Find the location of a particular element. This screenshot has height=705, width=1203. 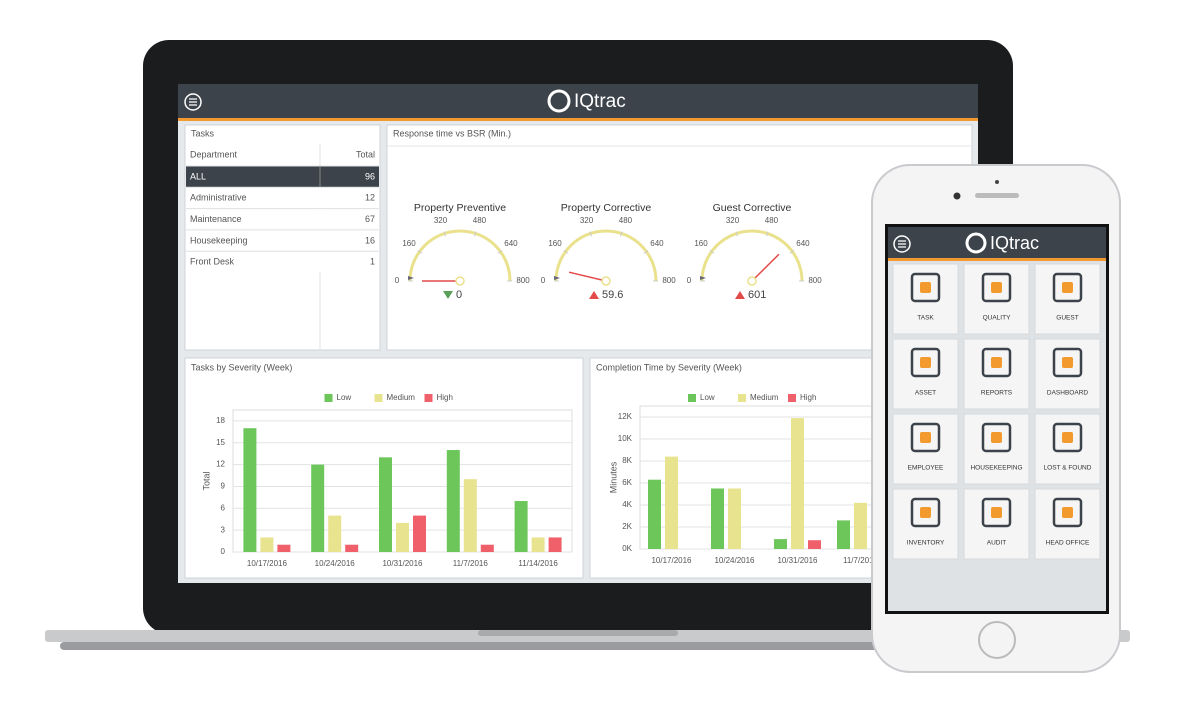

legend-label: Medium is located at coordinates (764, 397).